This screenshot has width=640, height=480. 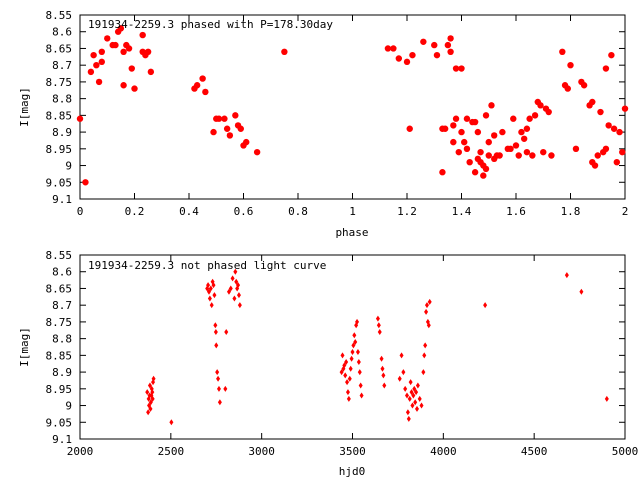 What do you see at coordinates (171, 451) in the screenshot?
I see `unphased-x-tick-label: 2500` at bounding box center [171, 451].